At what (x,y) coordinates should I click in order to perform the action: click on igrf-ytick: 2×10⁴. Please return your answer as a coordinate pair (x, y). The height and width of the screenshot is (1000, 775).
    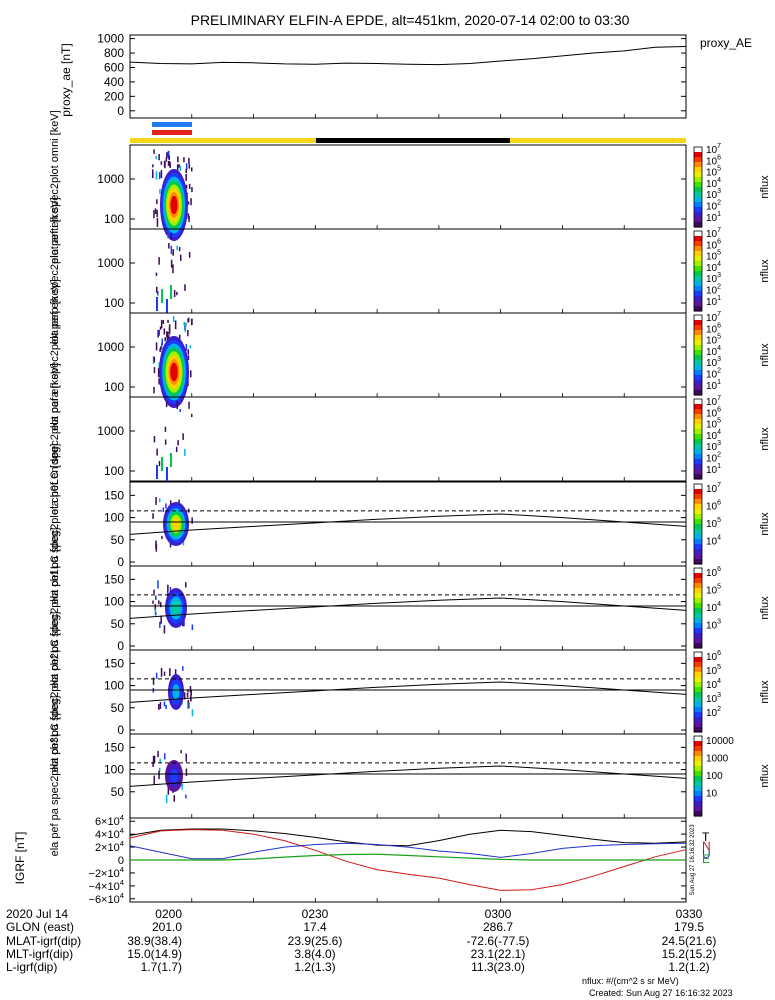
    Looking at the image, I should click on (110, 846).